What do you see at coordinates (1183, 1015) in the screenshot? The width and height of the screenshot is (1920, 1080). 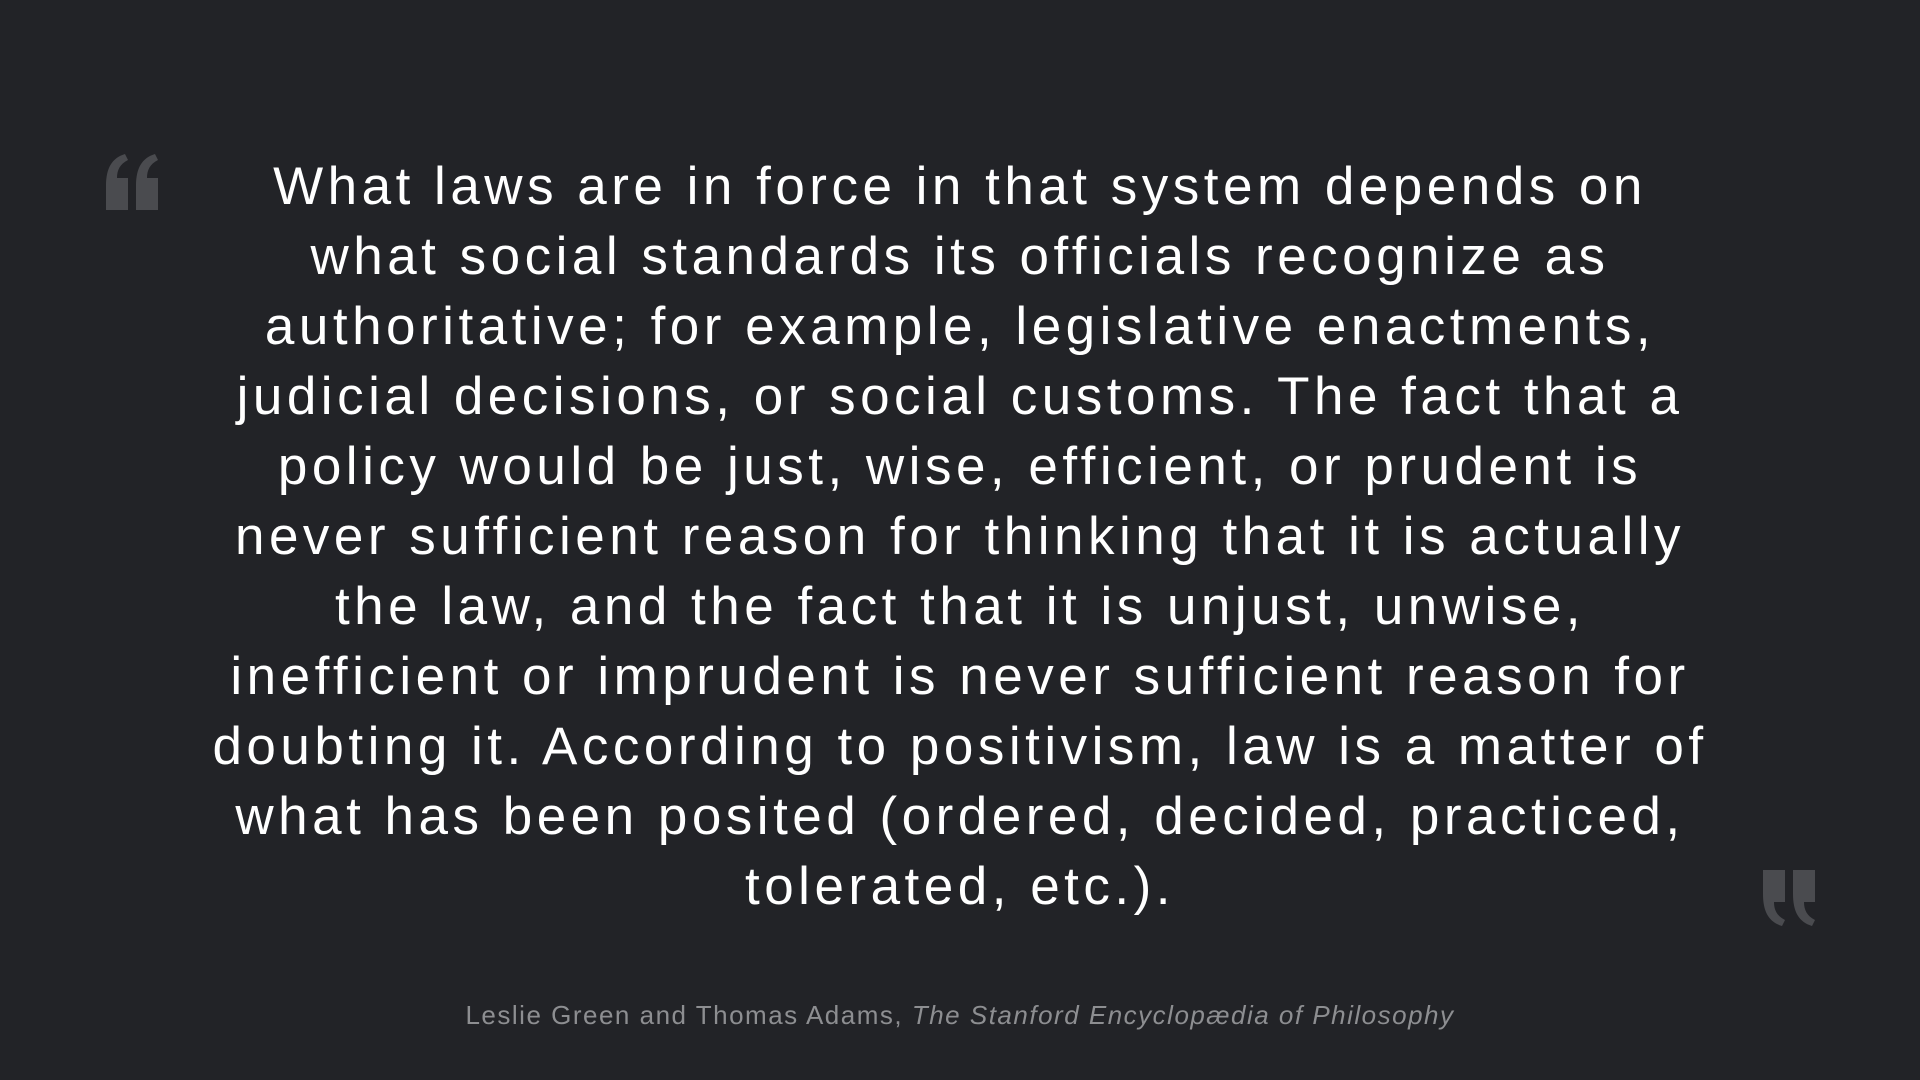 I see `attribution-source: The Stanford Encyclopædia of Philosophy` at bounding box center [1183, 1015].